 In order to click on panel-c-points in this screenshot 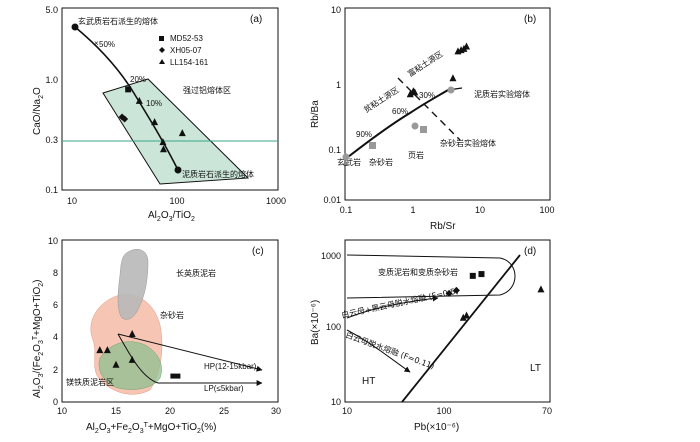, I will do `click(138, 354)`.